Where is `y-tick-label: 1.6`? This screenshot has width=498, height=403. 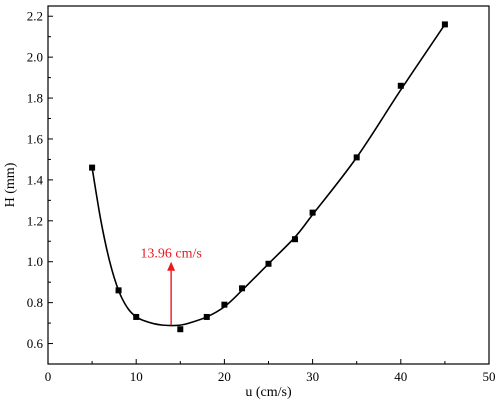 y-tick-label: 1.6 is located at coordinates (35, 138).